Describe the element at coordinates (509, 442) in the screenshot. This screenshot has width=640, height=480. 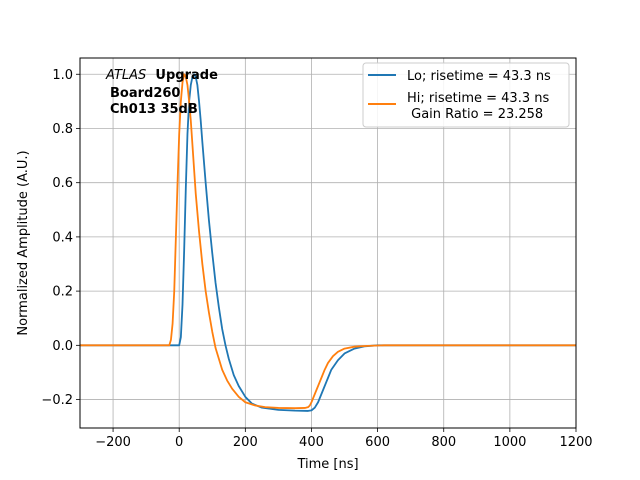
I see `x-tick-label: 1000` at that location.